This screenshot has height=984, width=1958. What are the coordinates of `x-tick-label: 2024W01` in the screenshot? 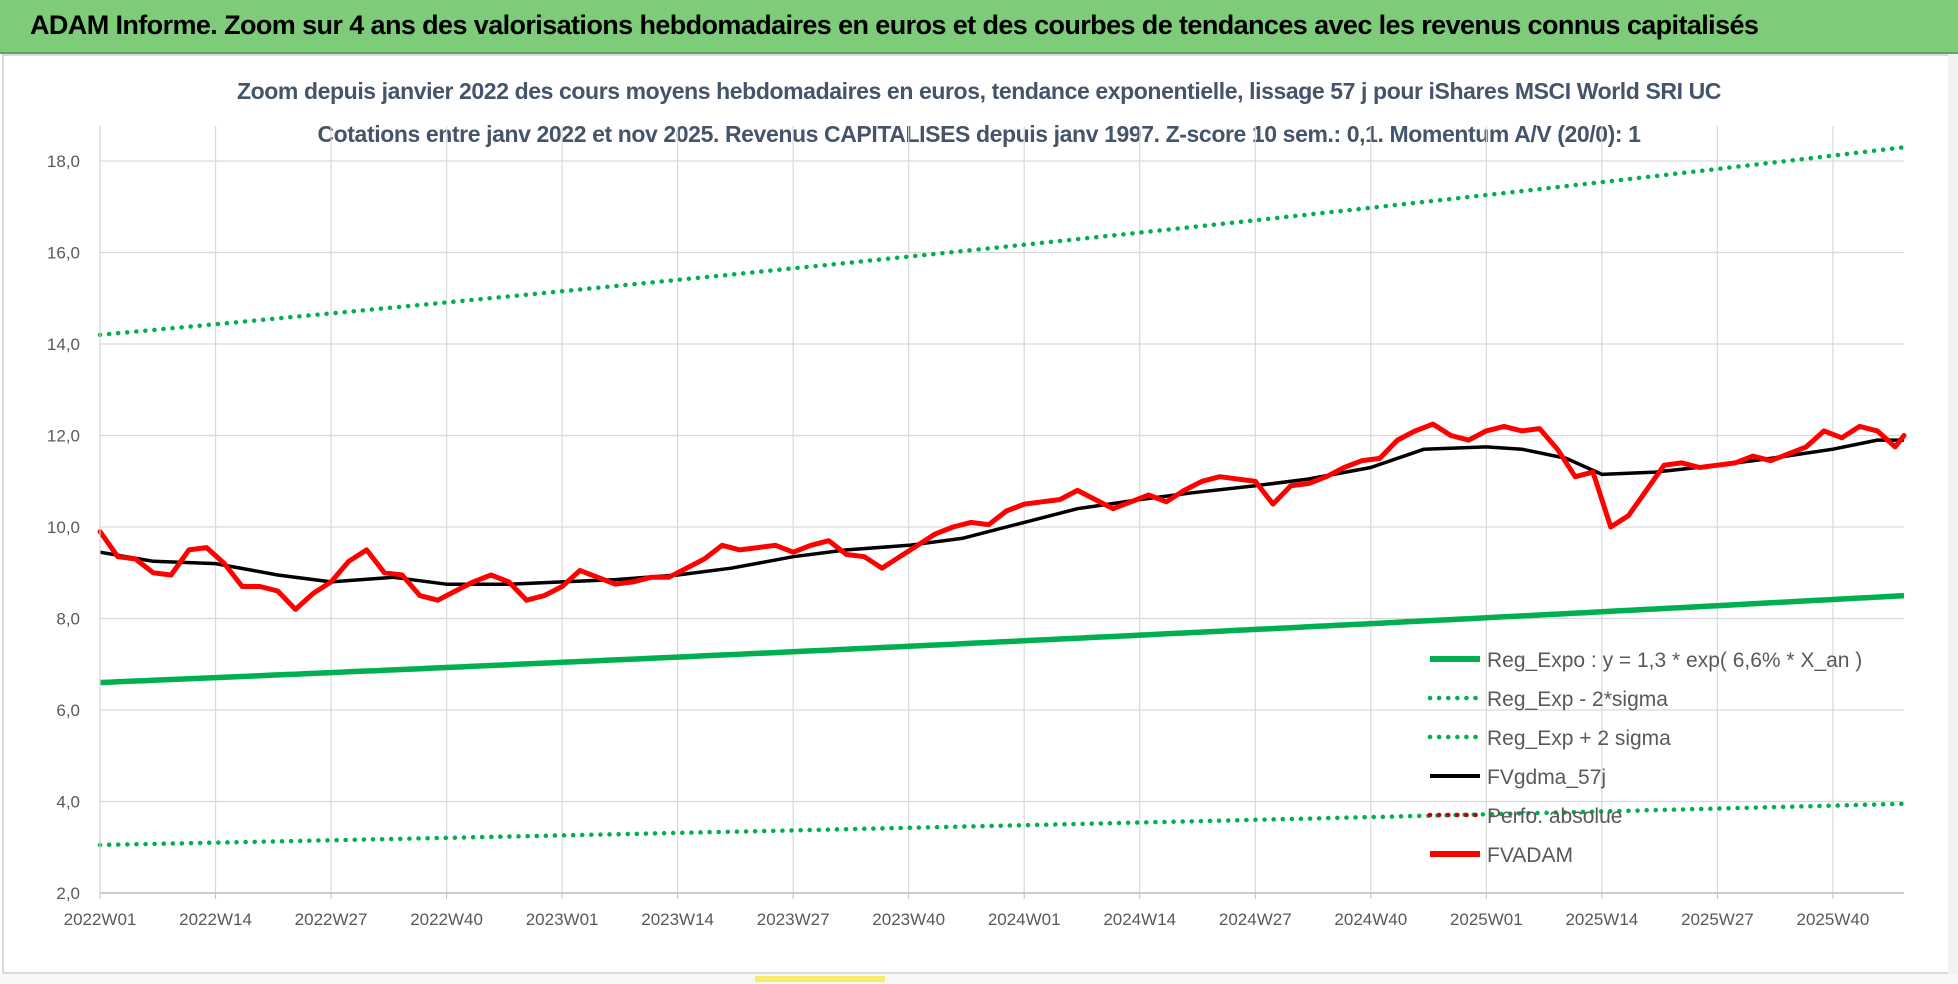 It's located at (1024, 919).